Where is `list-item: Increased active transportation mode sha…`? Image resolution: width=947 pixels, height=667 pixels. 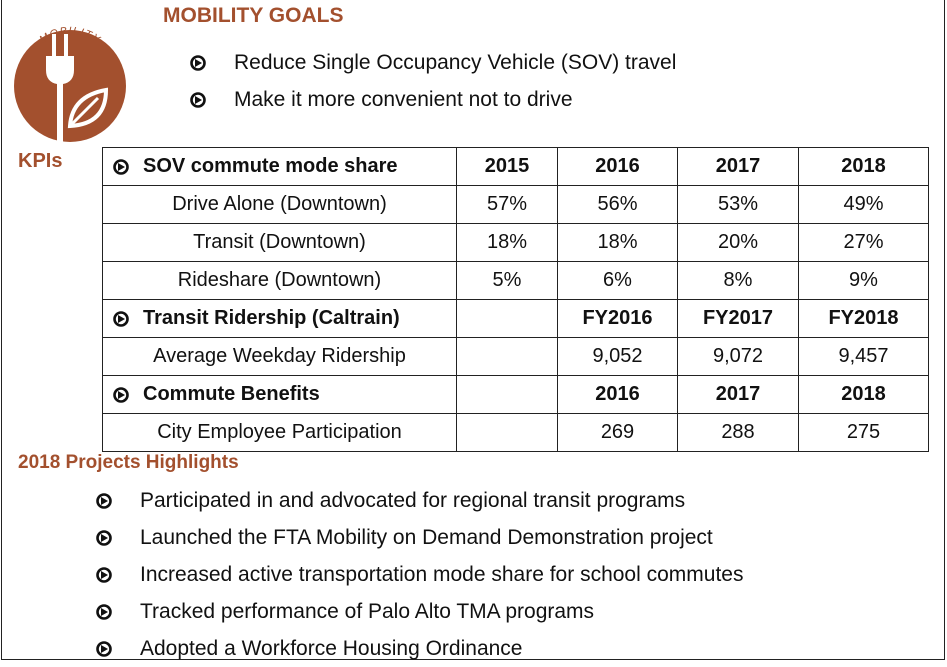 list-item: Increased active transportation mode sha… is located at coordinates (419, 574).